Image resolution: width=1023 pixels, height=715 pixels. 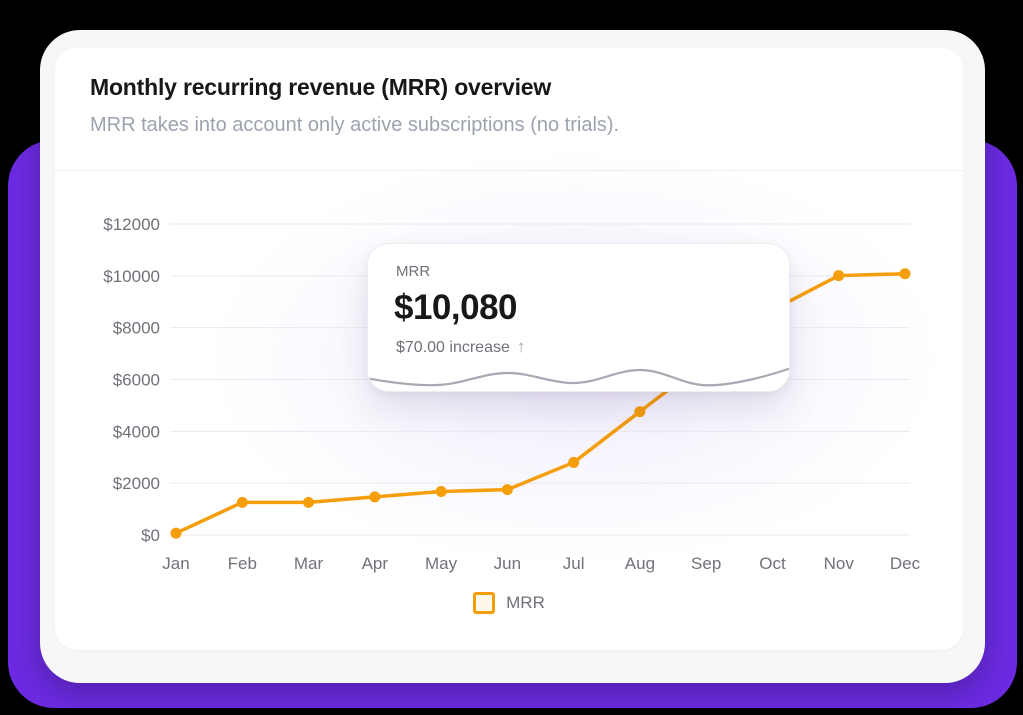 I want to click on tooltip-series-label: MRR, so click(x=413, y=271).